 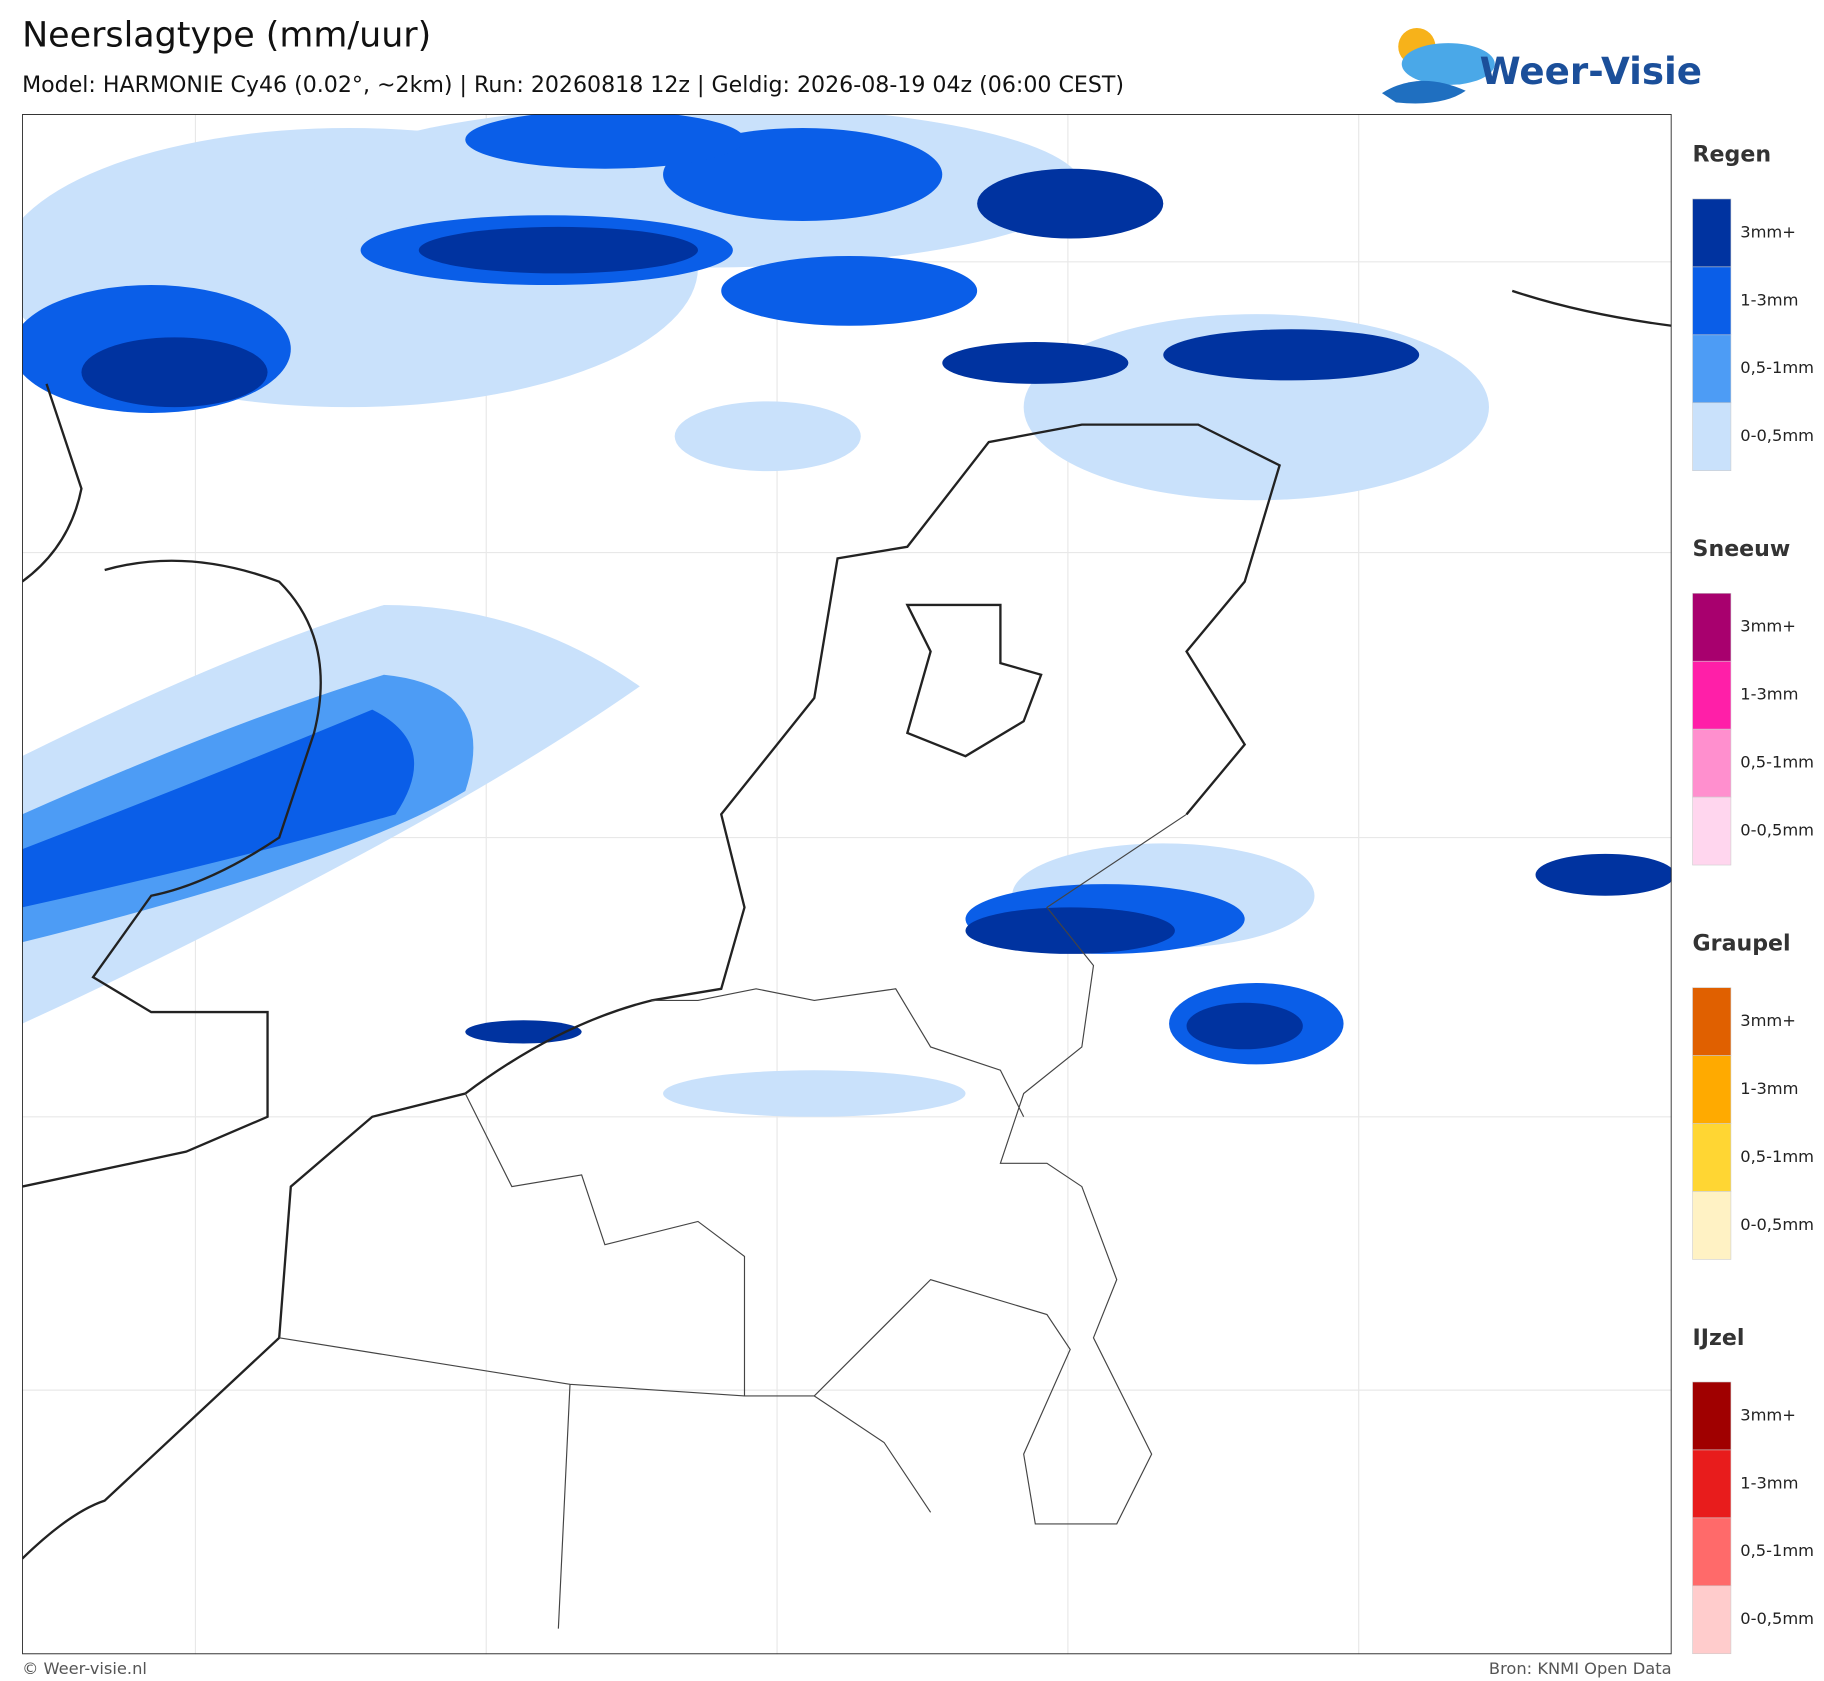 I want to click on legend-title: Graupel, so click(x=1742, y=943).